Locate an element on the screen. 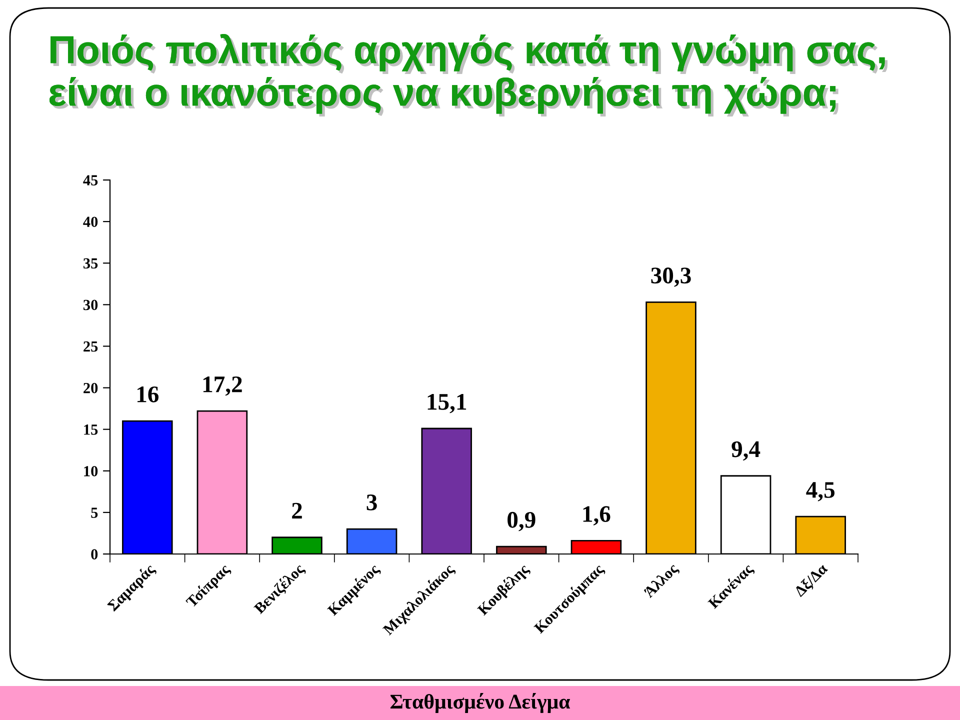  data-label: 30,3 is located at coordinates (671, 277).